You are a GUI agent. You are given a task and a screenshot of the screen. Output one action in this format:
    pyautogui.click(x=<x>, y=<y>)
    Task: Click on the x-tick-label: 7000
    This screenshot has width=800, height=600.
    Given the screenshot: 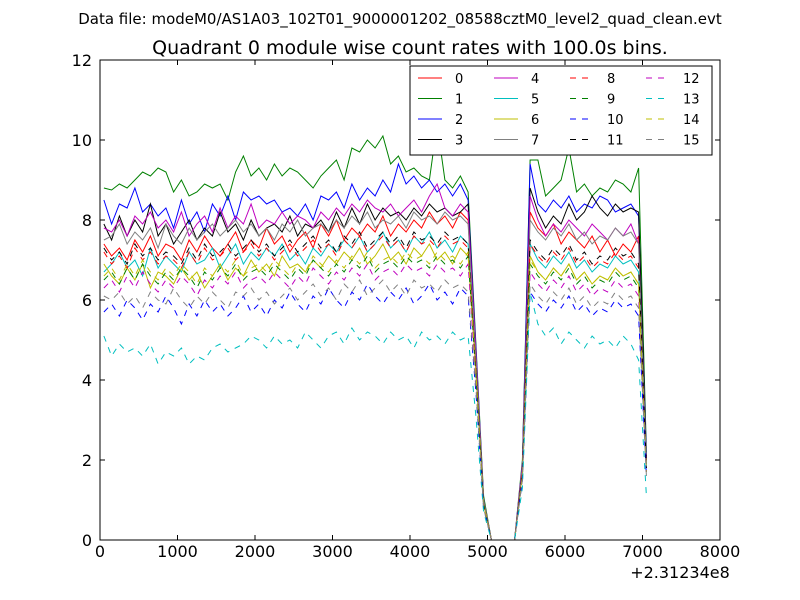 What is the action you would take?
    pyautogui.click(x=642, y=551)
    